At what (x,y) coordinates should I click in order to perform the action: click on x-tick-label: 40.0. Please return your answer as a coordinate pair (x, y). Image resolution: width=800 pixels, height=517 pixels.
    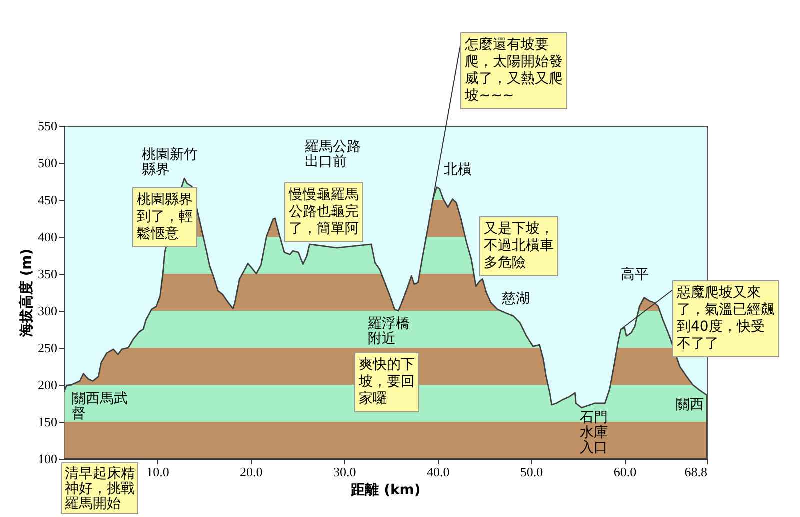
    Looking at the image, I should click on (438, 472).